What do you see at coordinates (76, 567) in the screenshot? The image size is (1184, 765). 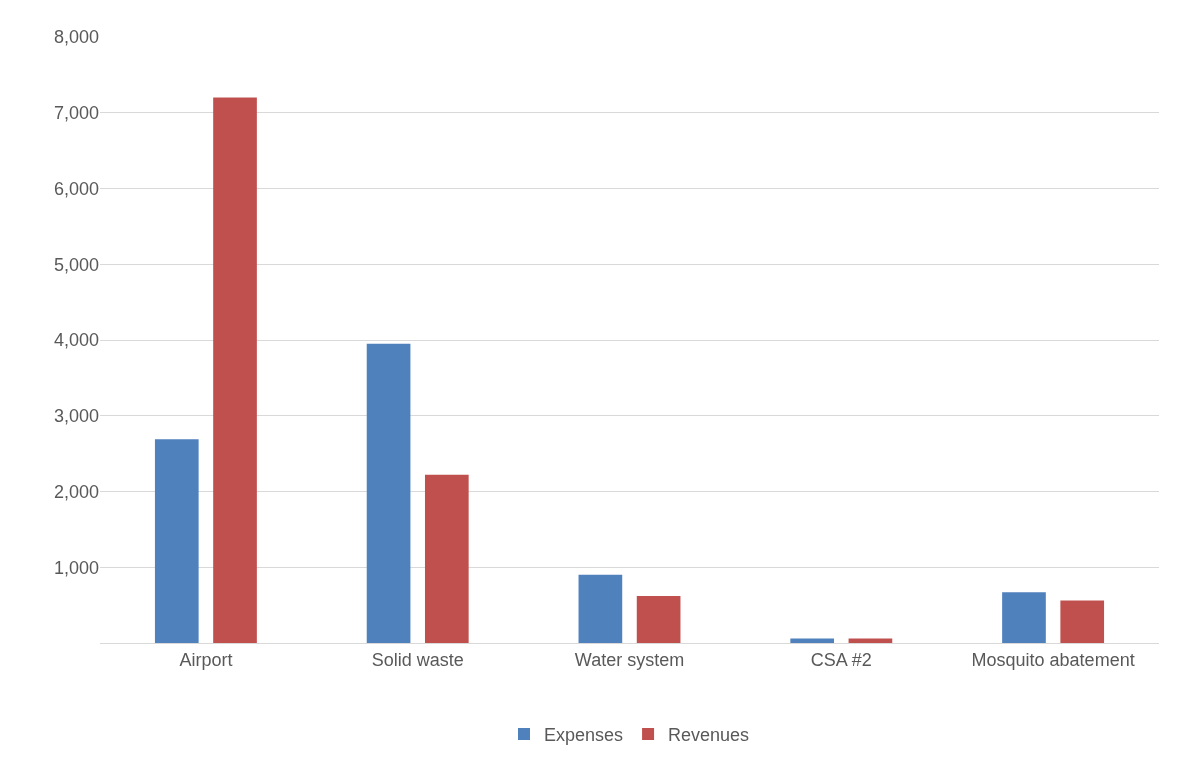 I see `y-tick-label: 1,000` at bounding box center [76, 567].